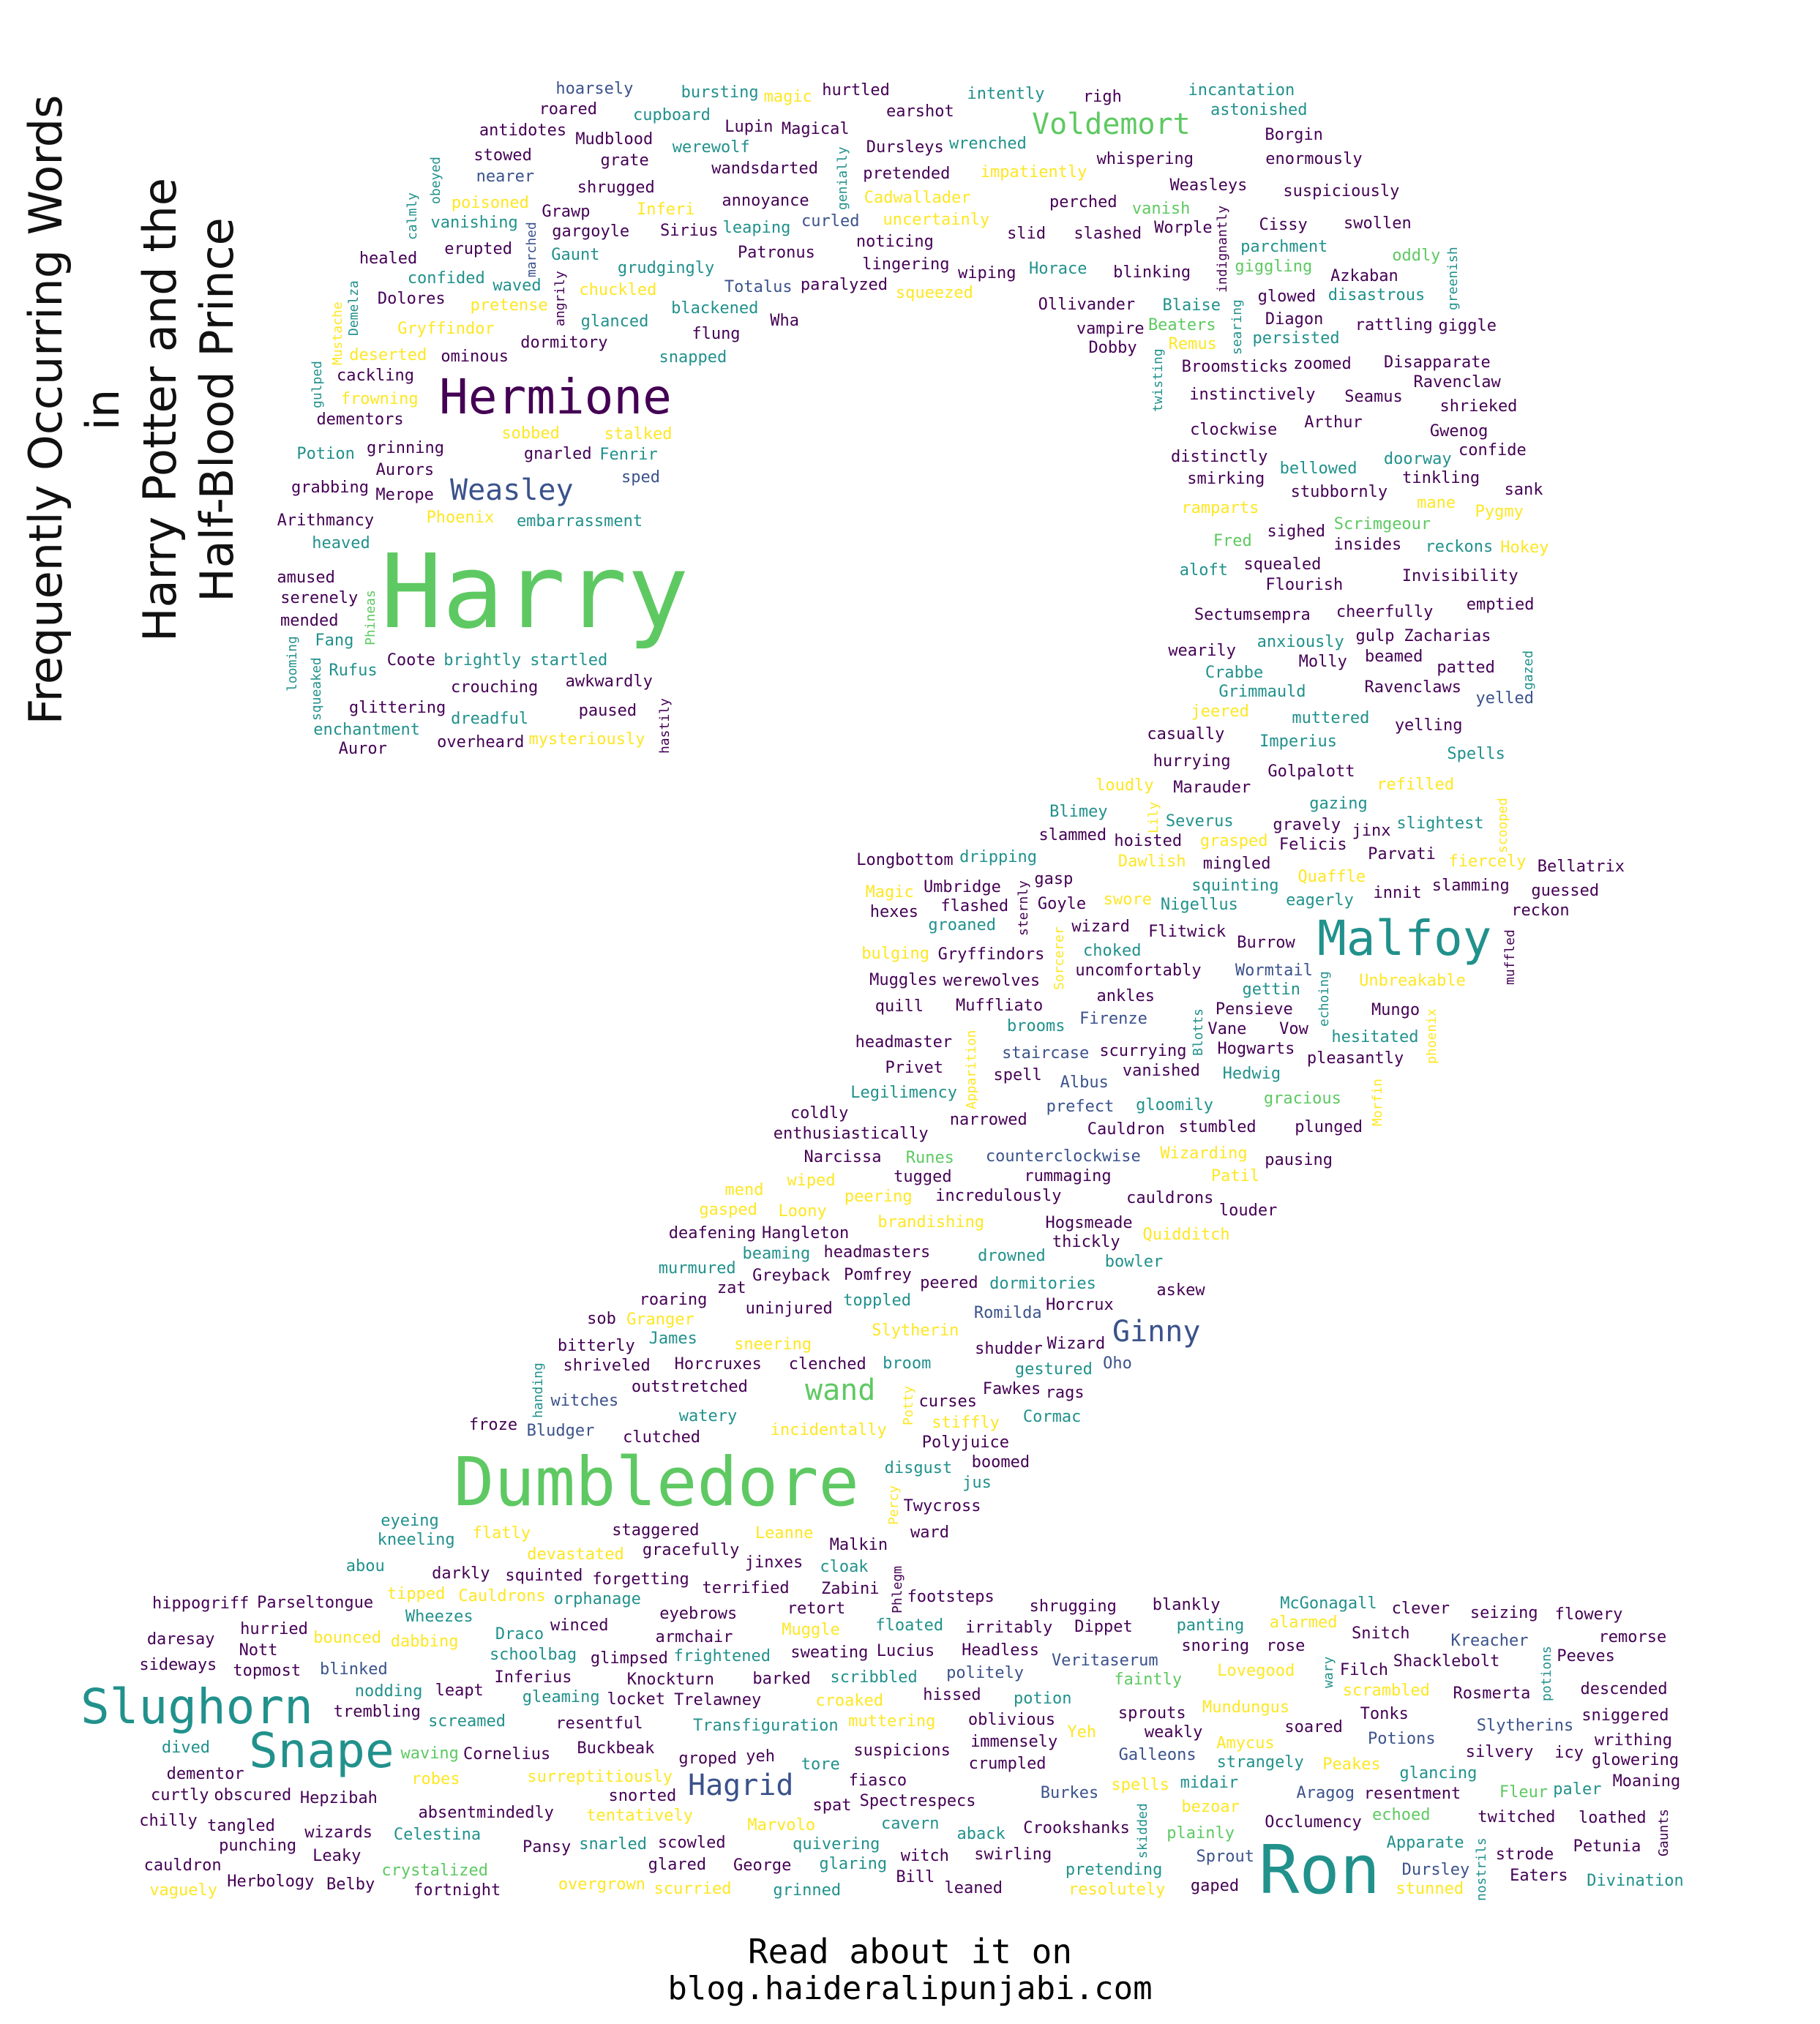  What do you see at coordinates (1226, 479) in the screenshot?
I see `word-smirking: smirking` at bounding box center [1226, 479].